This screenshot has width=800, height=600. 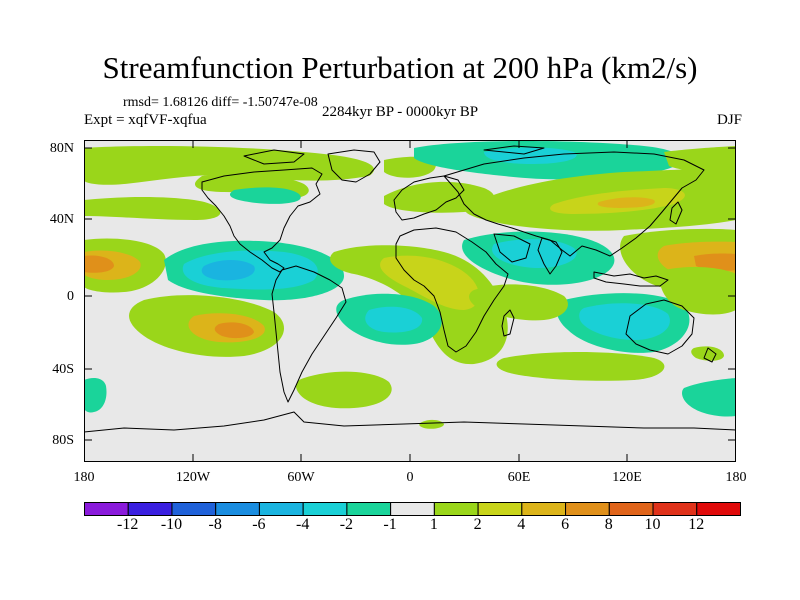 What do you see at coordinates (565, 524) in the screenshot?
I see `colorbar-label: 6` at bounding box center [565, 524].